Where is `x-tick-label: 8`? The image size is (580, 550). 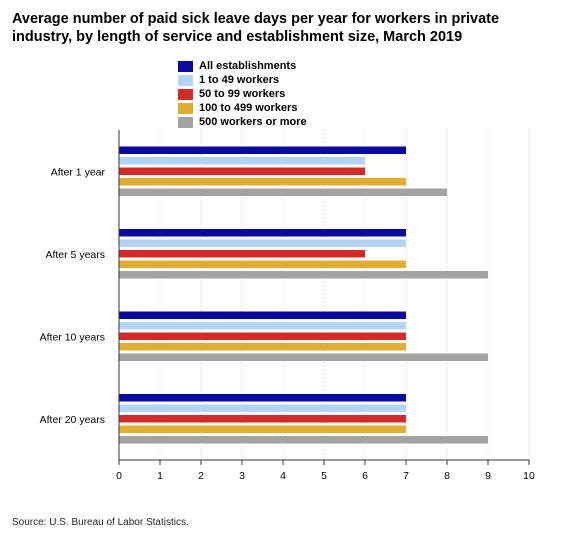 x-tick-label: 8 is located at coordinates (447, 476).